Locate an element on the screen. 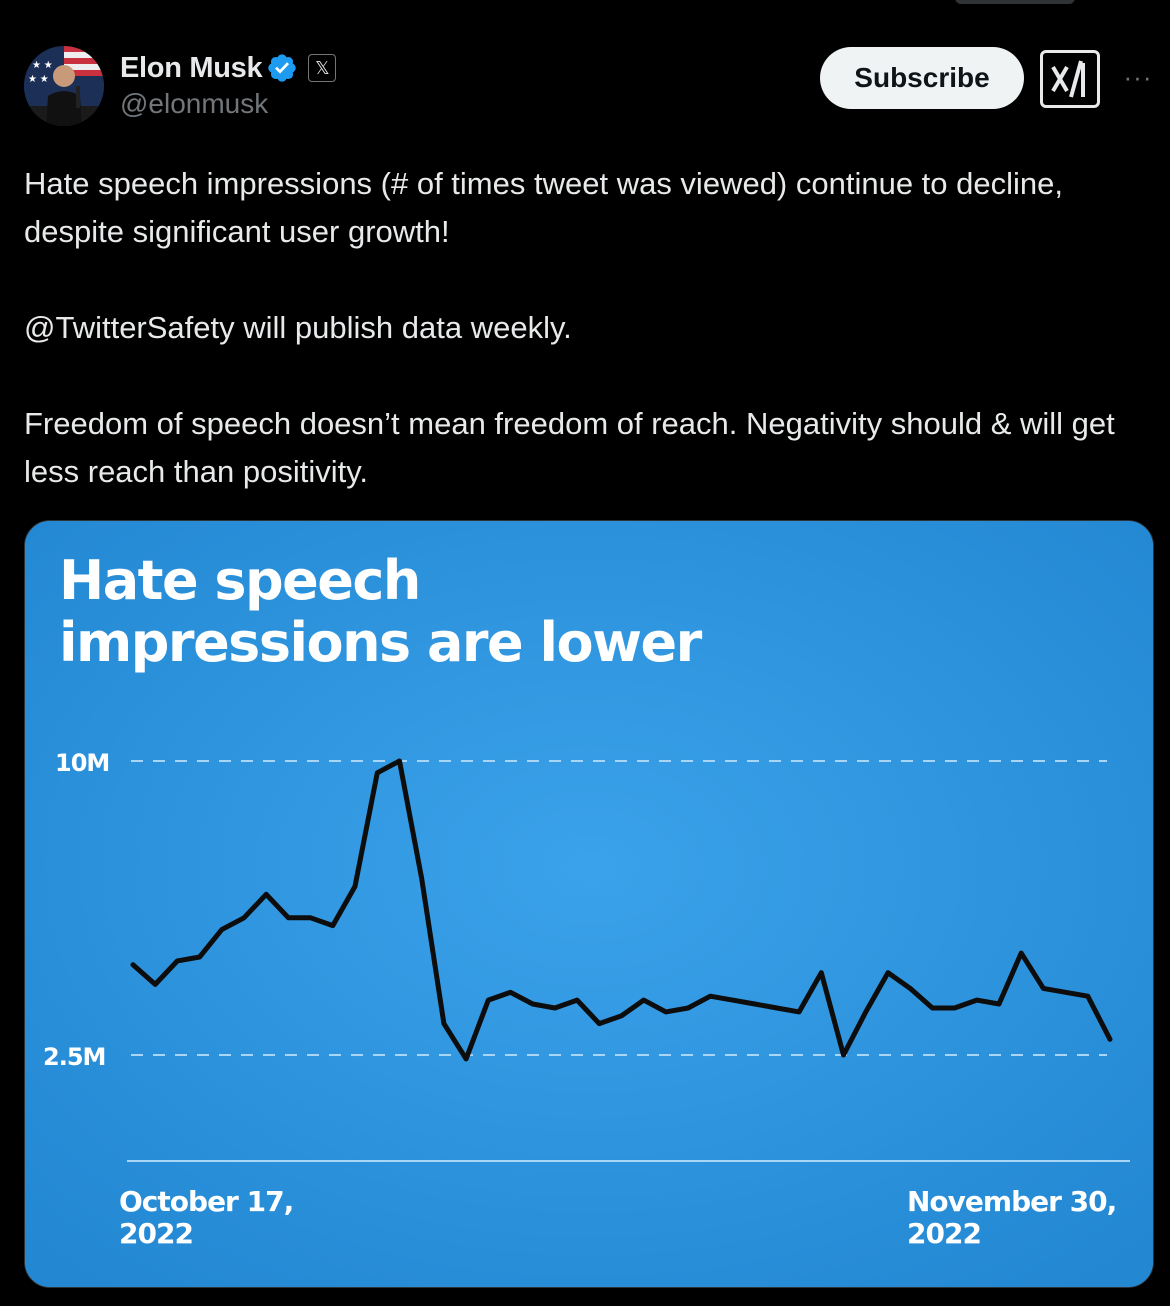  grok-icon is located at coordinates (1068, 79).